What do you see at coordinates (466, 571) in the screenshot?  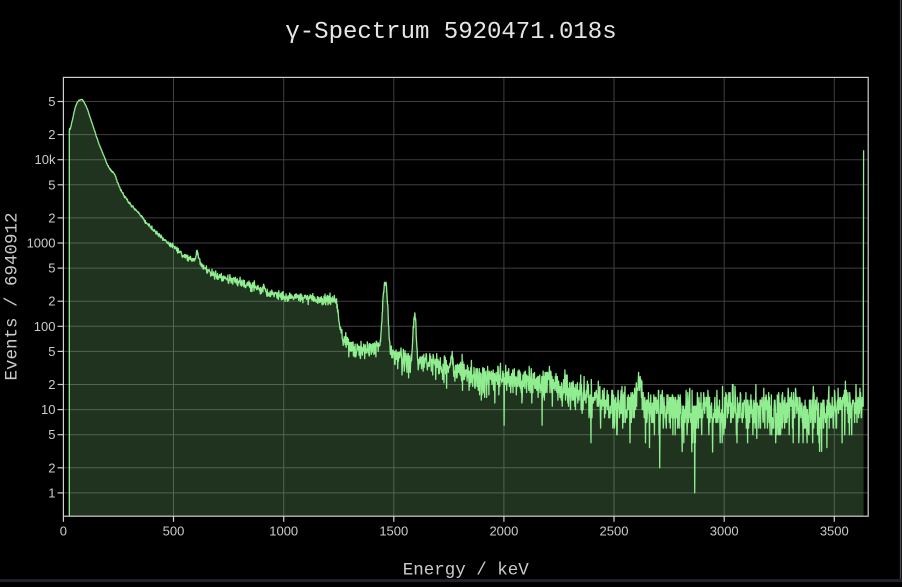 I see `svg-text: Energy / keV` at bounding box center [466, 571].